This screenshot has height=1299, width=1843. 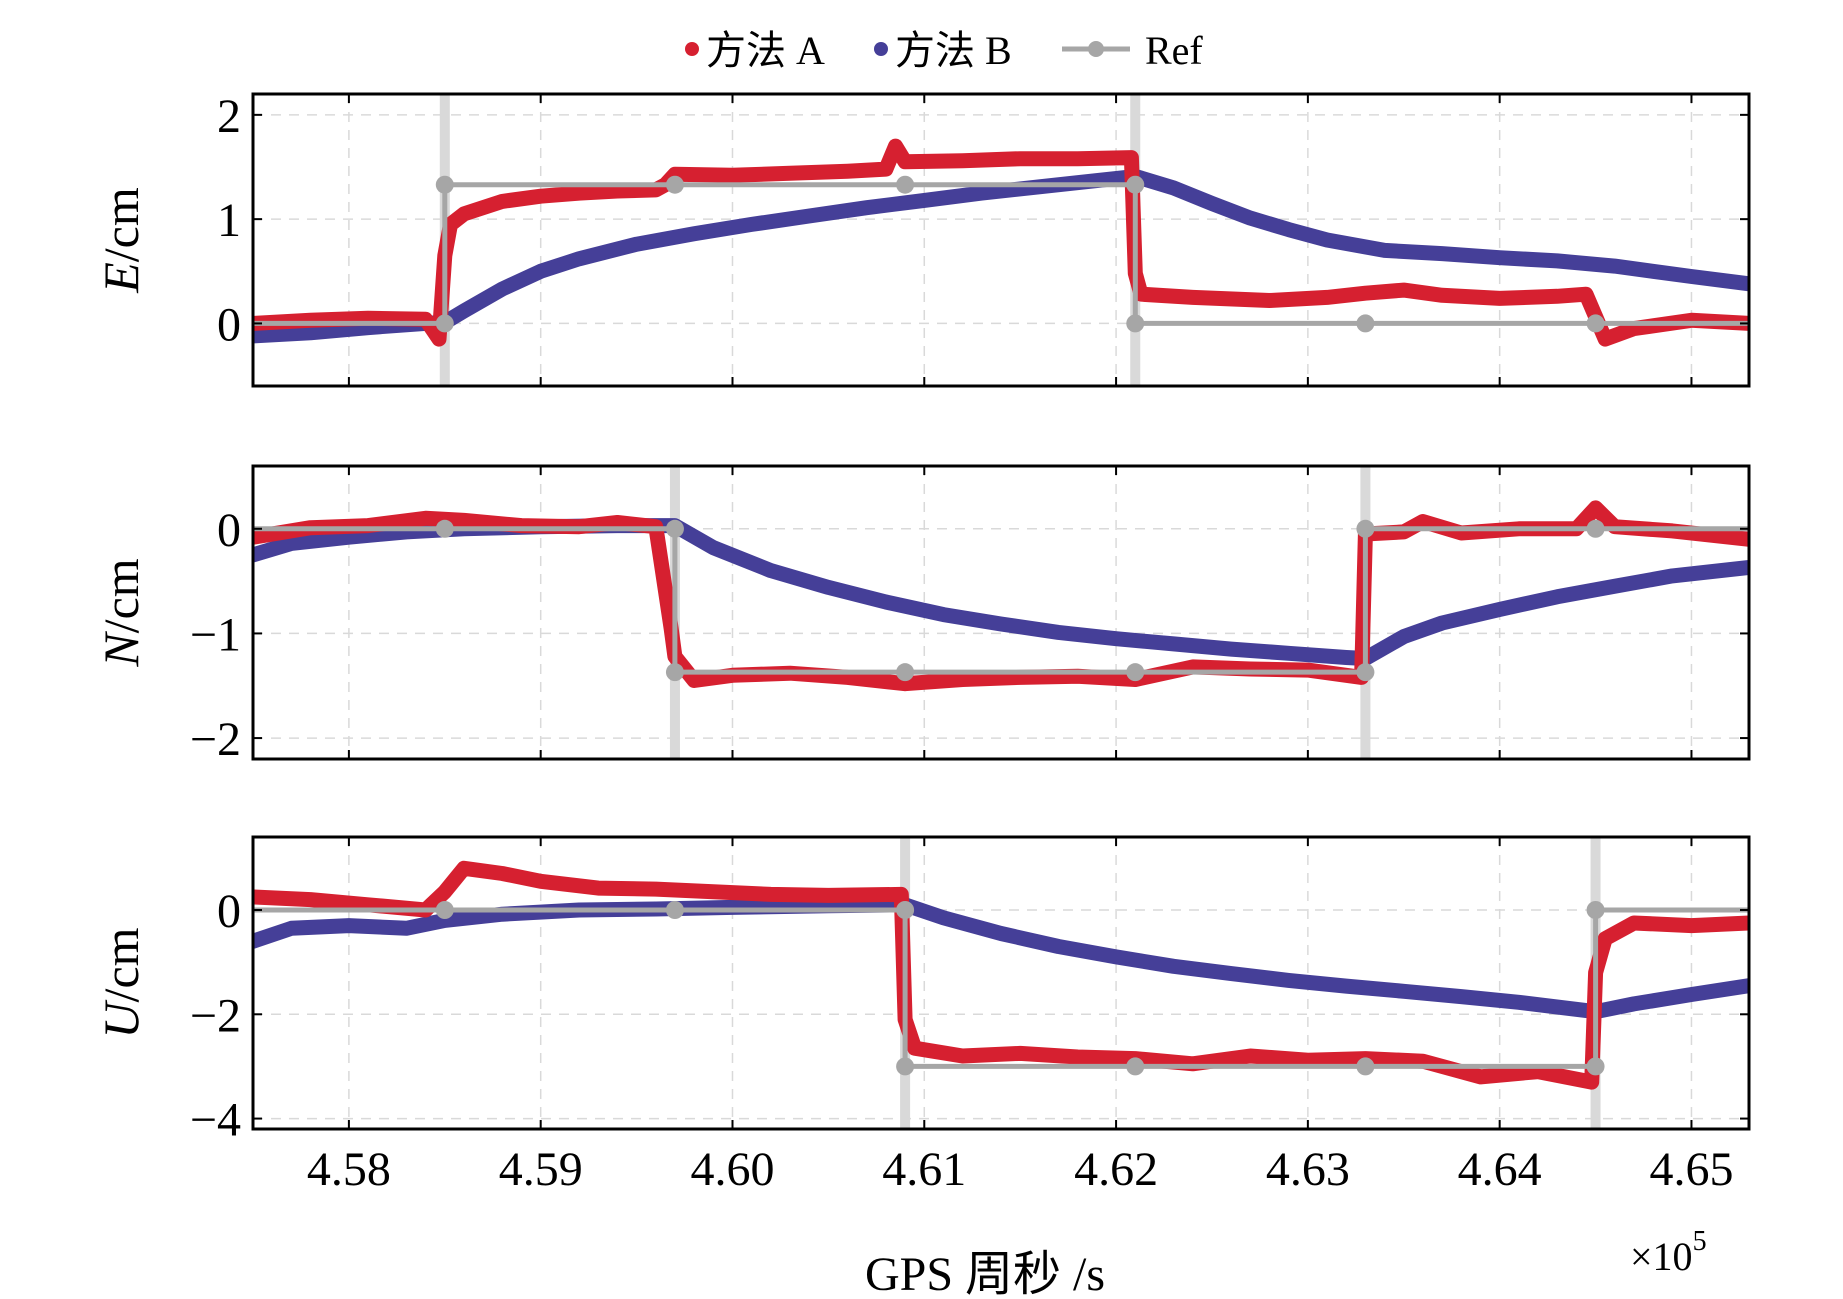 I want to click on y-axis-label-E: E/cm, so click(x=121, y=240).